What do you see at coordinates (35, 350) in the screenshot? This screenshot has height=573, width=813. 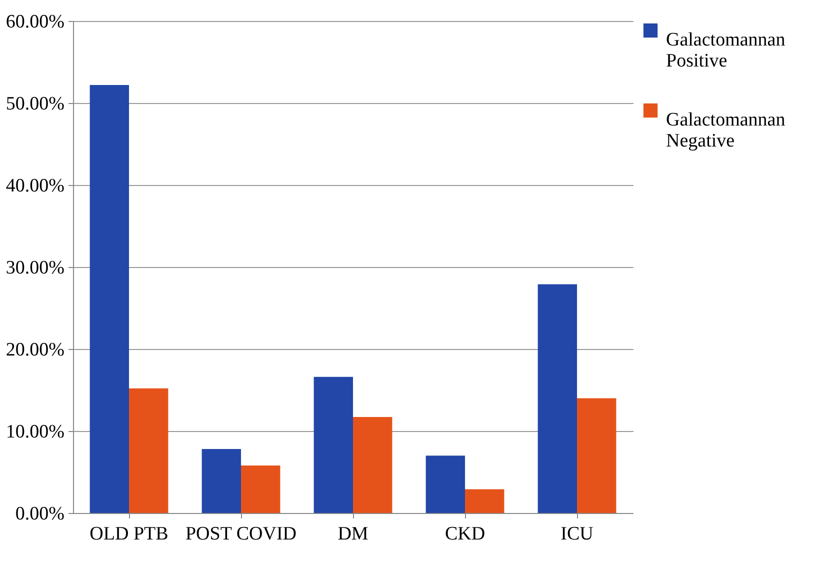 I see `y-tick-label: 20.00%` at bounding box center [35, 350].